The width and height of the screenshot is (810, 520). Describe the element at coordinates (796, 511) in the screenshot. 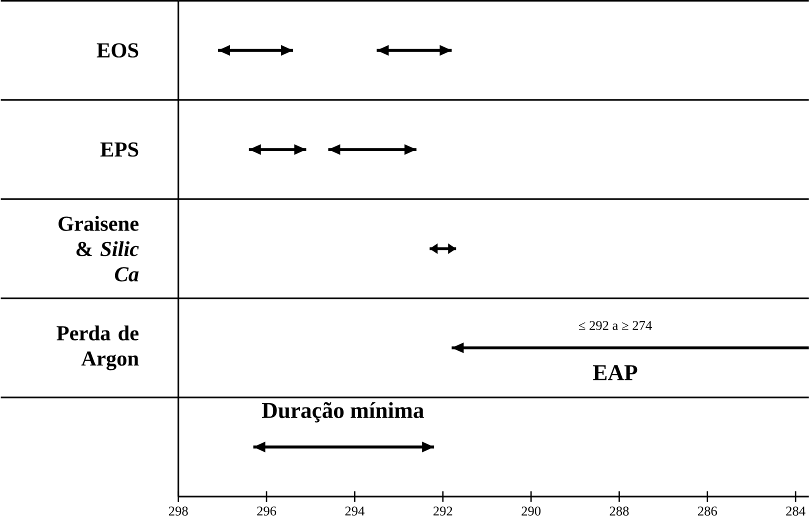

I see `x-tick-label: 284` at that location.